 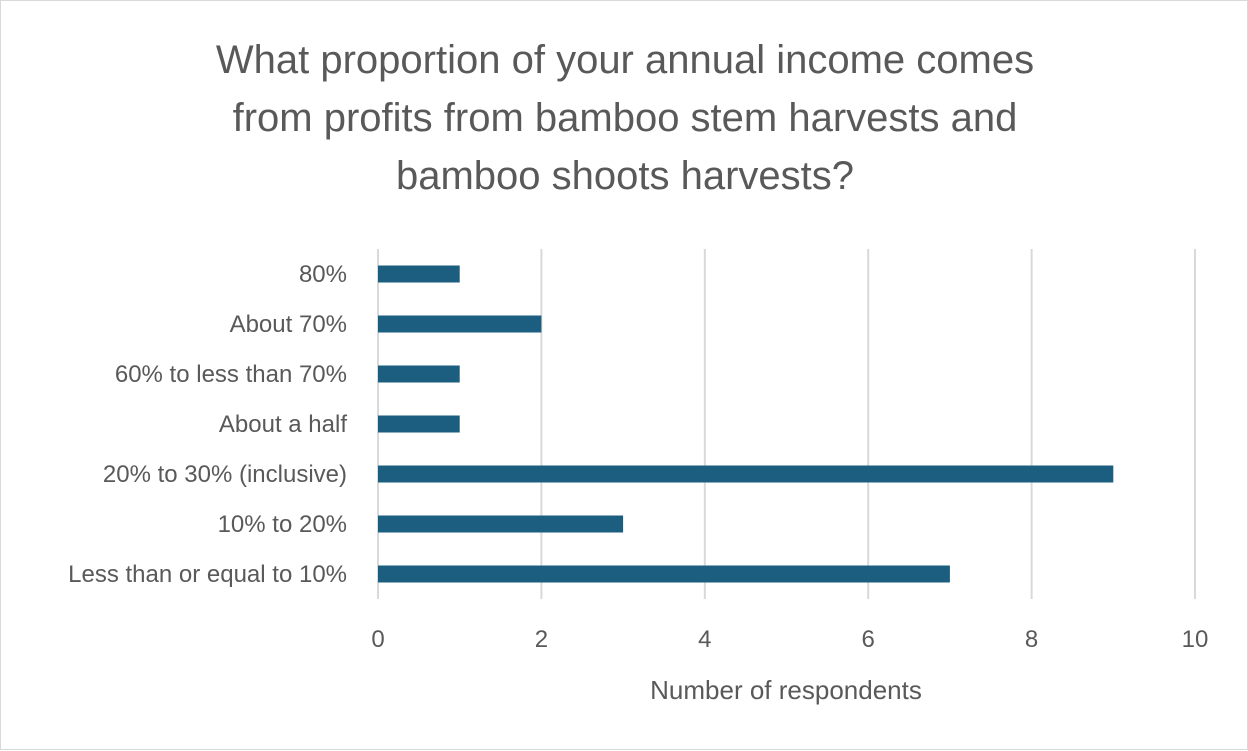 What do you see at coordinates (786, 690) in the screenshot?
I see `x-axis-label: Number of respondents` at bounding box center [786, 690].